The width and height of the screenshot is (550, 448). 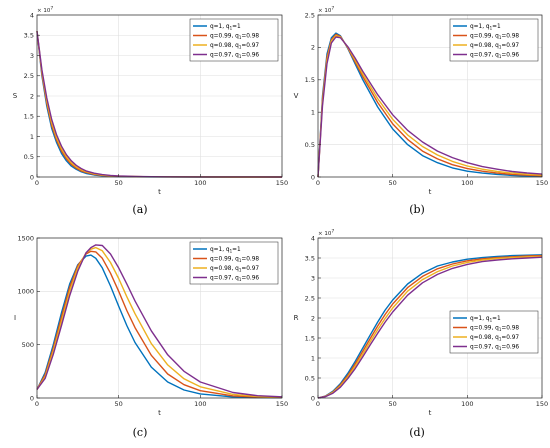 I want to click on y-axis-label: S, so click(x=15, y=96).